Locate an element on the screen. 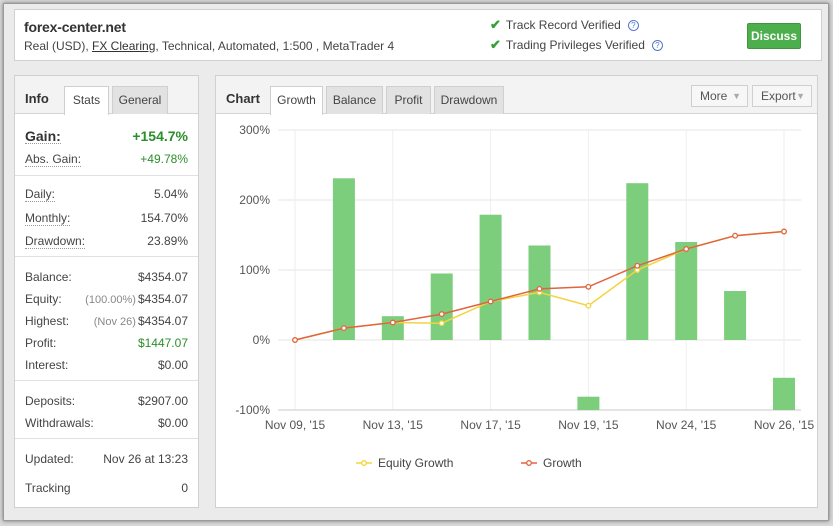 The image size is (833, 526). check-icon: ✔ is located at coordinates (495, 44).